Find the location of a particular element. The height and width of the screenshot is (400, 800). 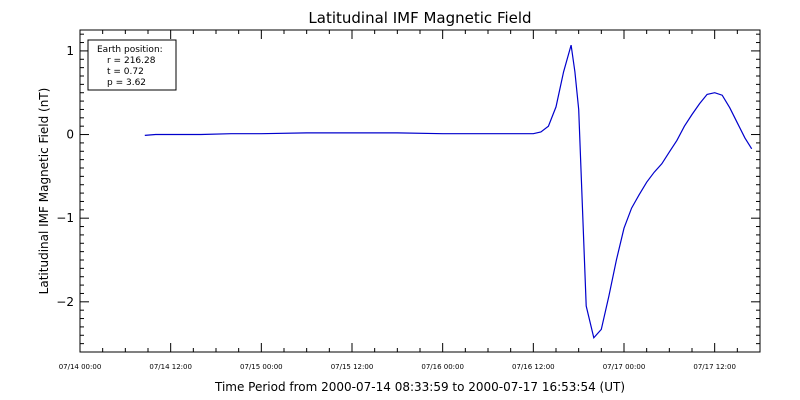

y-axis-label: Latitudinal IMF Magnetic Field (nT) is located at coordinates (44, 191).